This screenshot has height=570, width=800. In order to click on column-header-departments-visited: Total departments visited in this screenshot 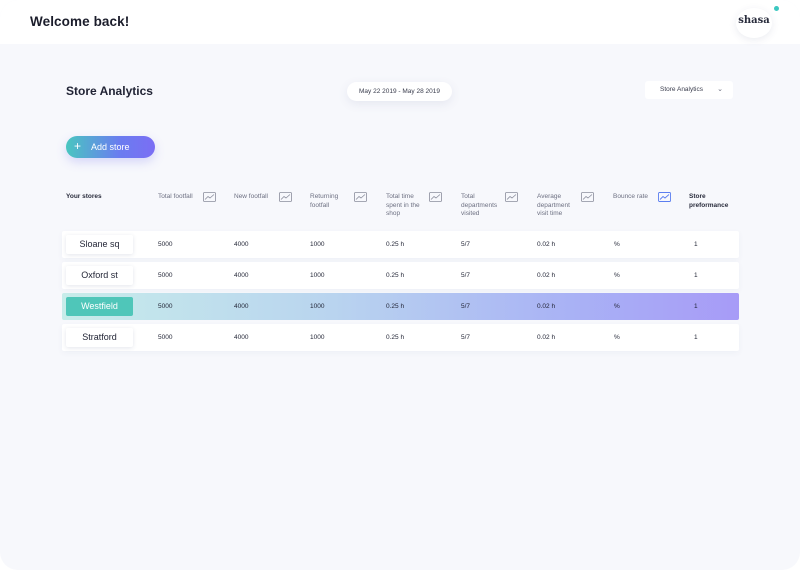, I will do `click(479, 205)`.